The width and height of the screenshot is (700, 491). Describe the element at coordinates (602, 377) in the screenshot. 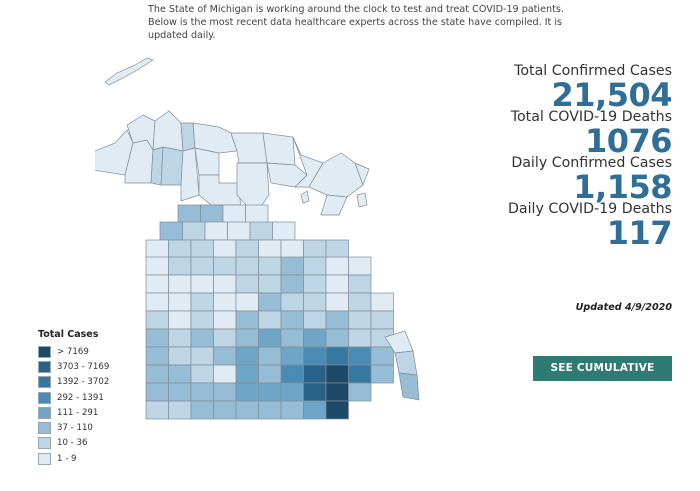

I see `see-cumulative-data-button: SEE CUMULATIVE DATA` at that location.